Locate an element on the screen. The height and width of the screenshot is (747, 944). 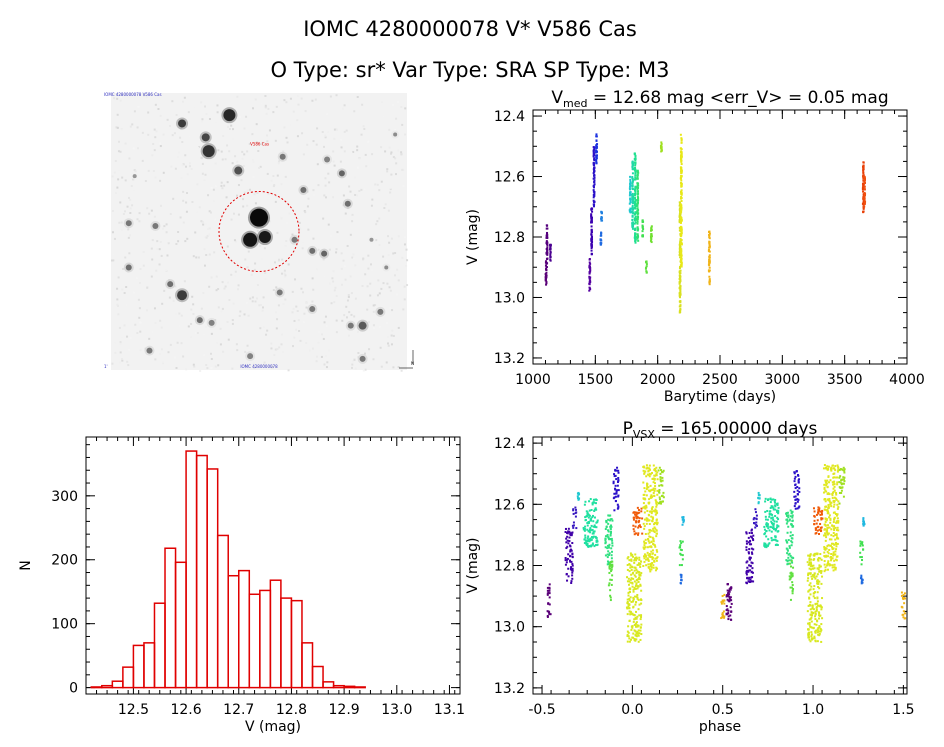
data-segment is located at coordinates (601, 238).